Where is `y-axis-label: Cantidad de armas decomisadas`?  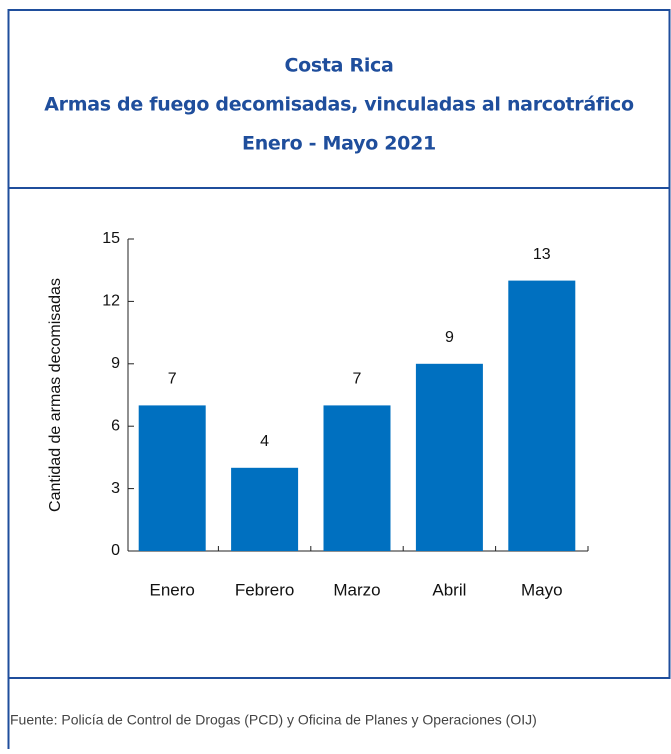
y-axis-label: Cantidad de armas decomisadas is located at coordinates (55, 395).